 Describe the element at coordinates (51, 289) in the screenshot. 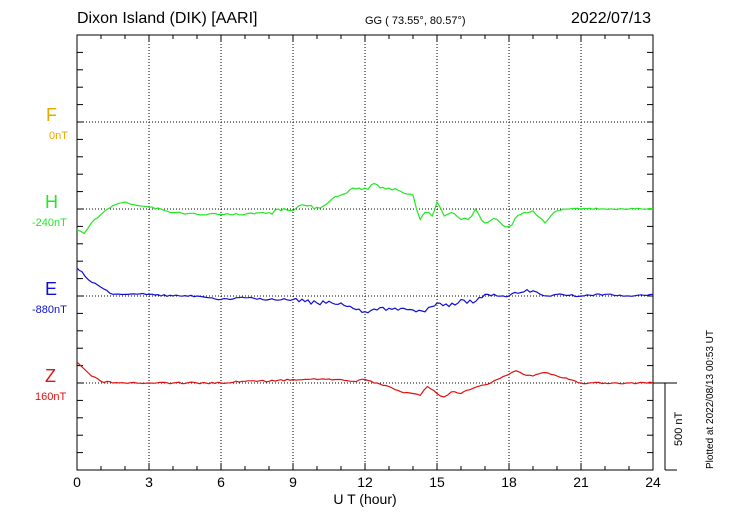

I see `component-letter-e: E` at that location.